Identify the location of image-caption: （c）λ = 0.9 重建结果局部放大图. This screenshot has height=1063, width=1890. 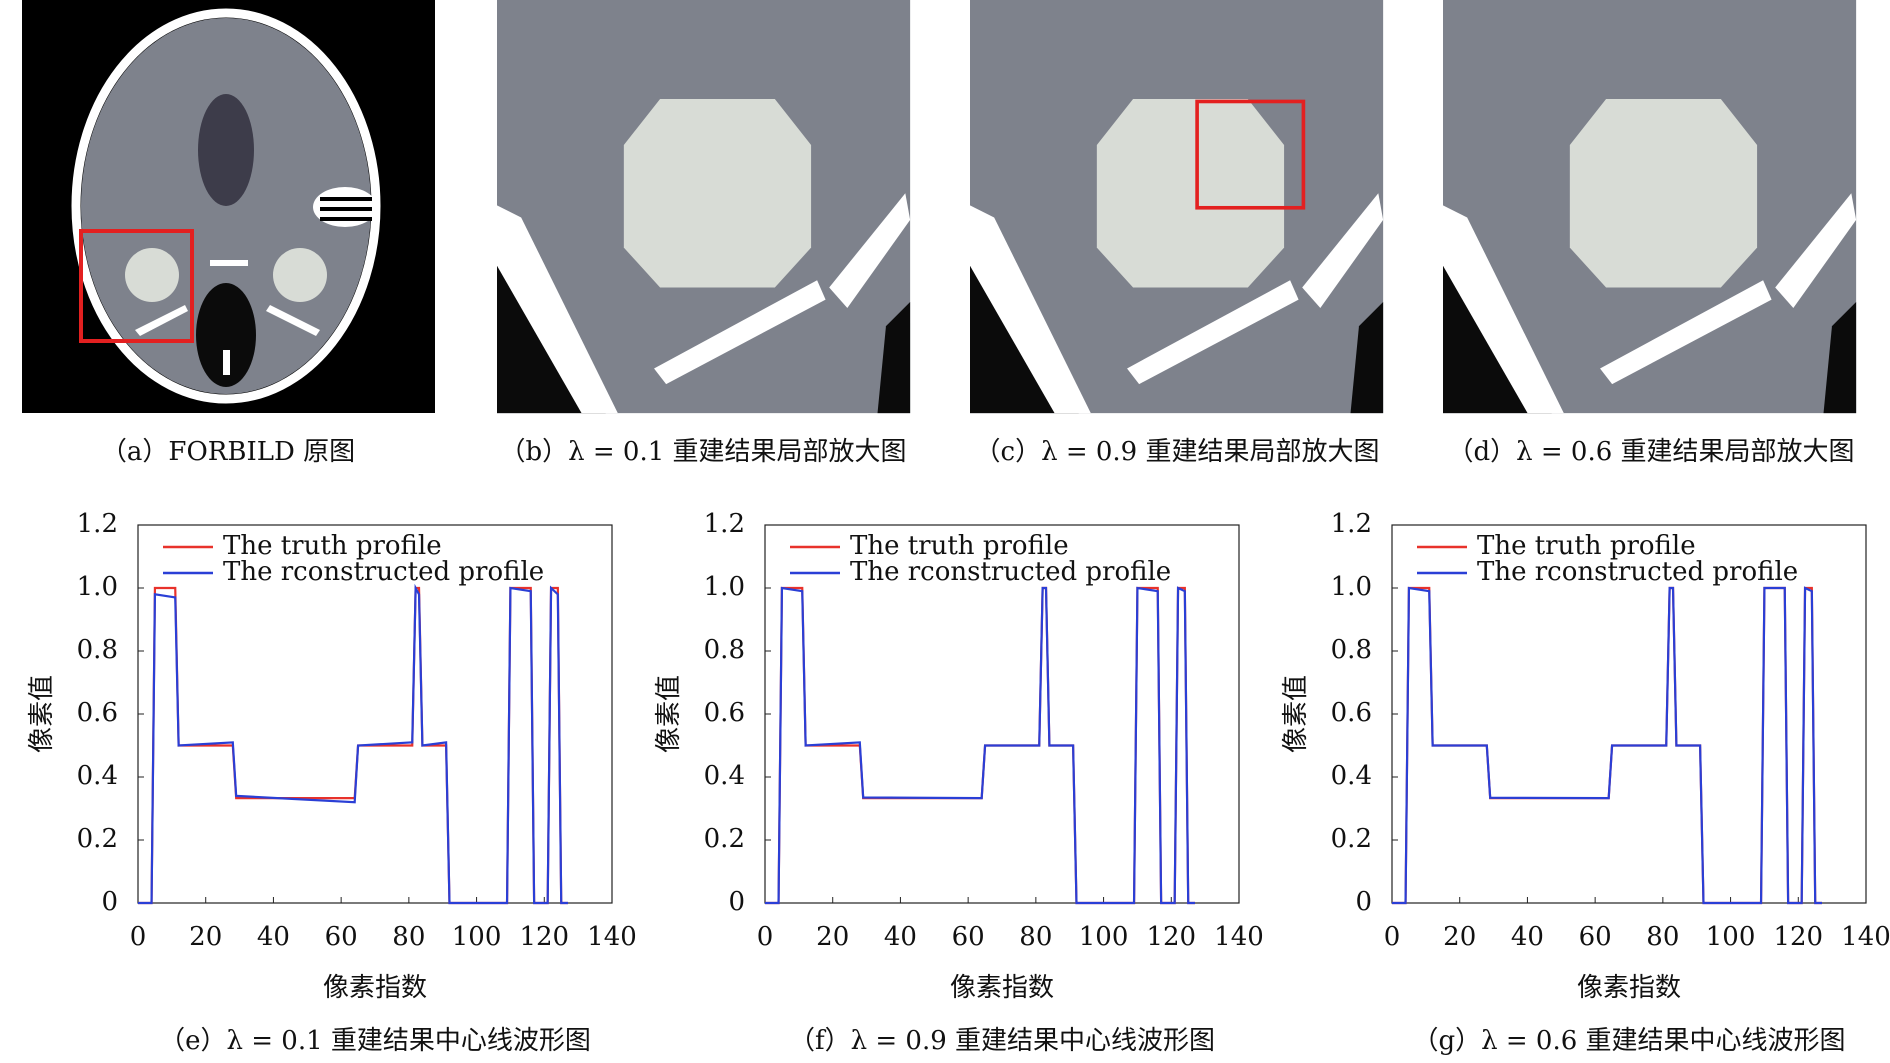
(1177, 452).